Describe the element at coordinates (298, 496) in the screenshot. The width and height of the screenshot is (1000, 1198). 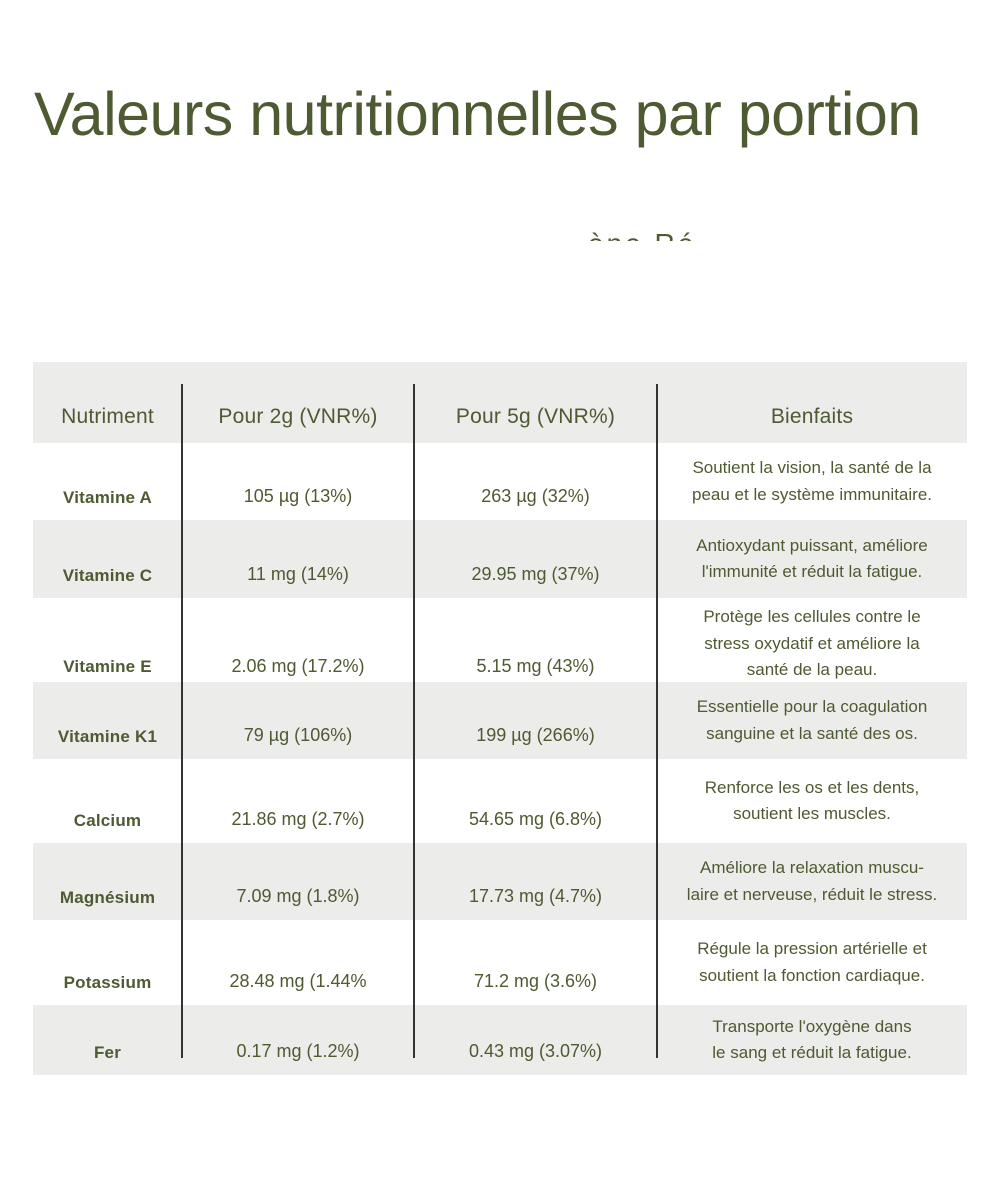
I see `value-per-2g: 105 µg (13%)` at that location.